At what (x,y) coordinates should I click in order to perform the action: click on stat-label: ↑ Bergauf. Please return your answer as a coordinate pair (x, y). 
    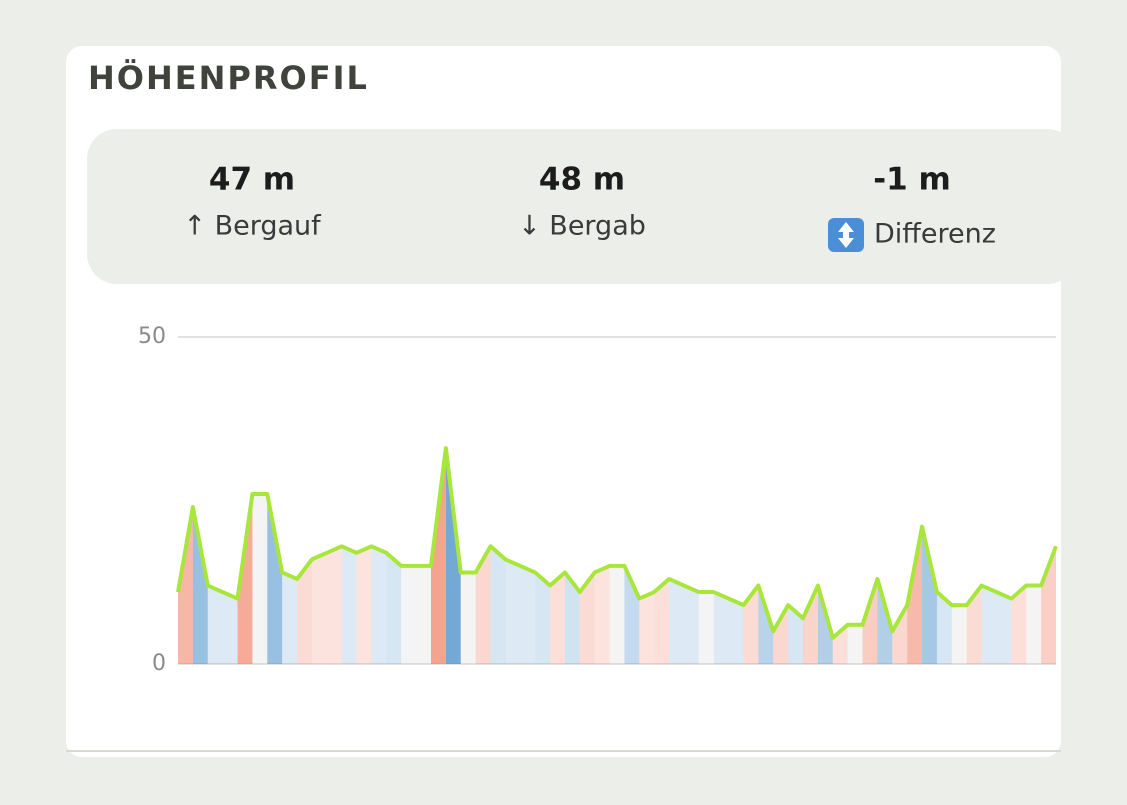
    Looking at the image, I should click on (252, 226).